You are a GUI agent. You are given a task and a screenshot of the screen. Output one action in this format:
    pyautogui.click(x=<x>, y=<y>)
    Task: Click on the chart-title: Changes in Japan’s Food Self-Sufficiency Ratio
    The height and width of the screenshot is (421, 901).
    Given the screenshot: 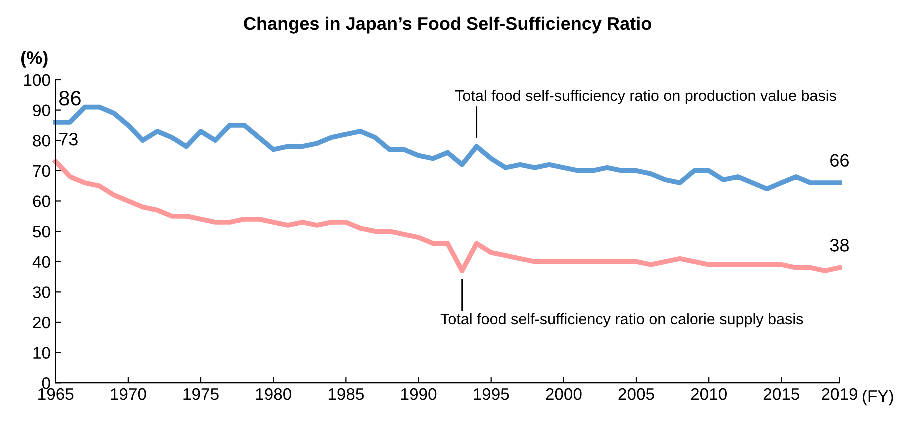 What is the action you would take?
    pyautogui.click(x=448, y=25)
    